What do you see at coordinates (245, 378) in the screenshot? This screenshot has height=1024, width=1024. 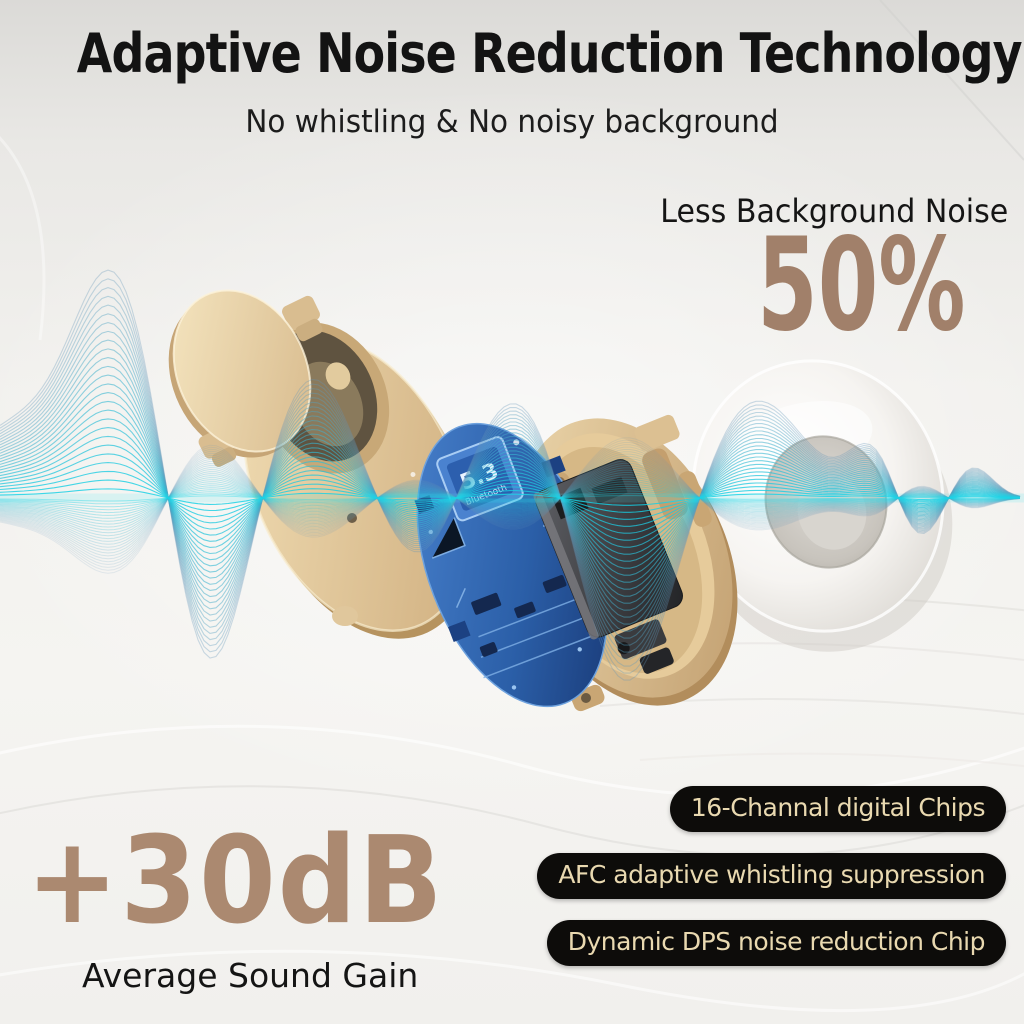 I see `hearing-aid-cap` at bounding box center [245, 378].